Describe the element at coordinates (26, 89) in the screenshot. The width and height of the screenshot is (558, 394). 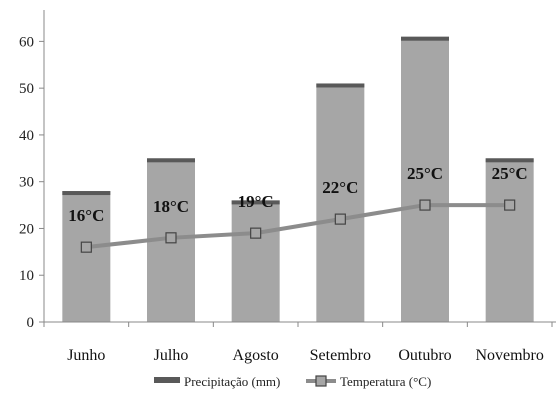
I see `y-tick-label: 50` at that location.